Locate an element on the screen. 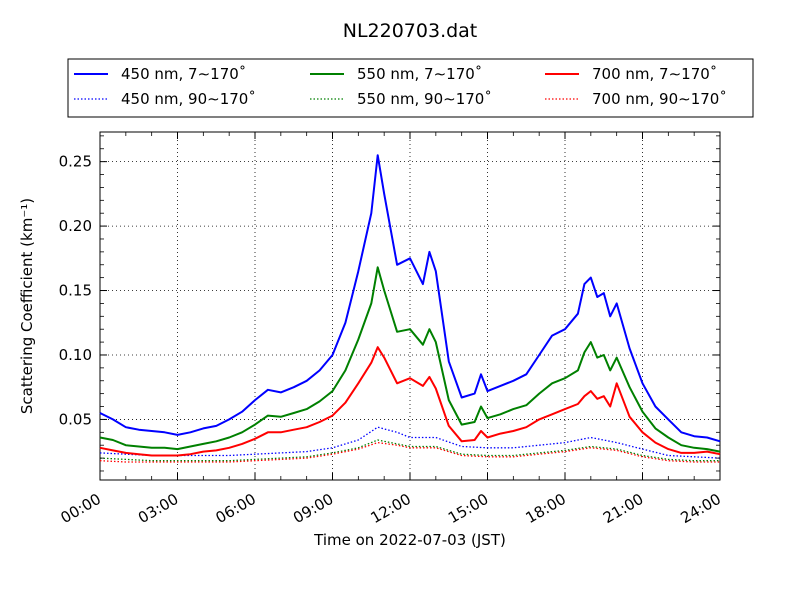  legend-label: 450 nm, 90∼170˚ is located at coordinates (188, 99).